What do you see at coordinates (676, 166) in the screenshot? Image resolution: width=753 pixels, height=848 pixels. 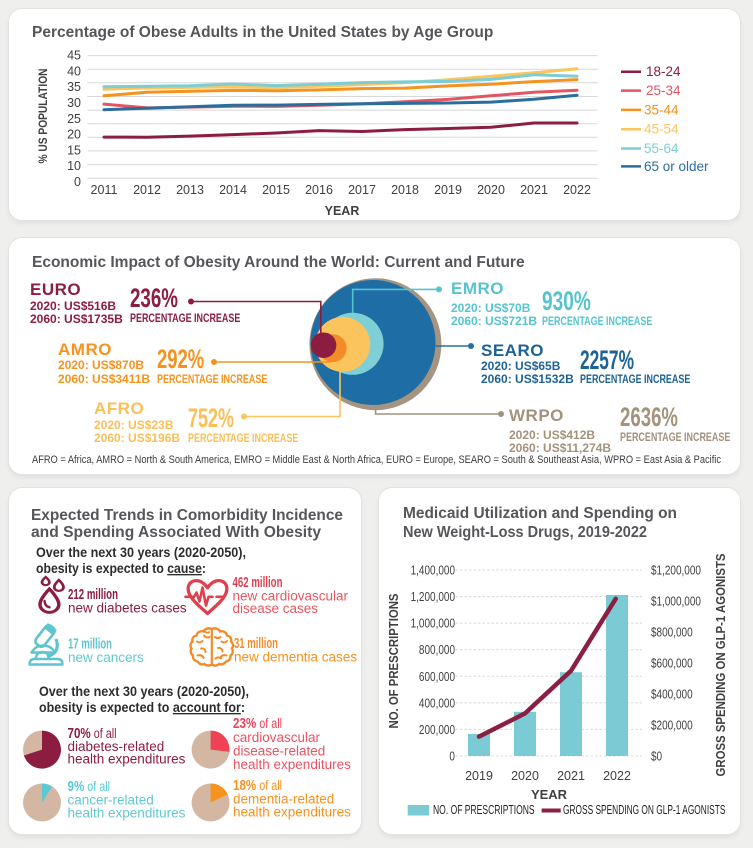 I see `svg-text: 65 or older` at bounding box center [676, 166].